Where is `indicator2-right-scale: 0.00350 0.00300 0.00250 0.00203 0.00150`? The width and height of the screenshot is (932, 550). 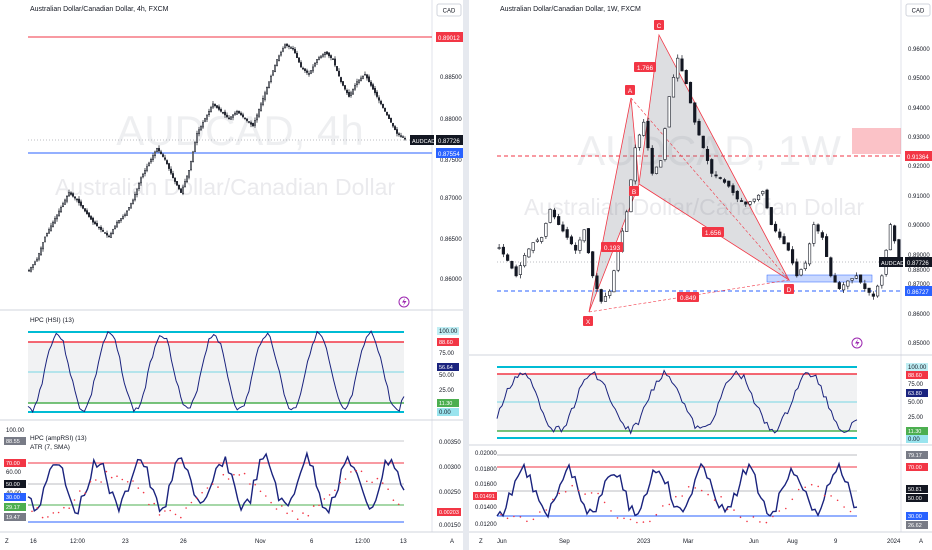
indicator2-right-scale: 0.00350 0.00300 0.00250 0.00203 0.00150 is located at coordinates (449, 484).